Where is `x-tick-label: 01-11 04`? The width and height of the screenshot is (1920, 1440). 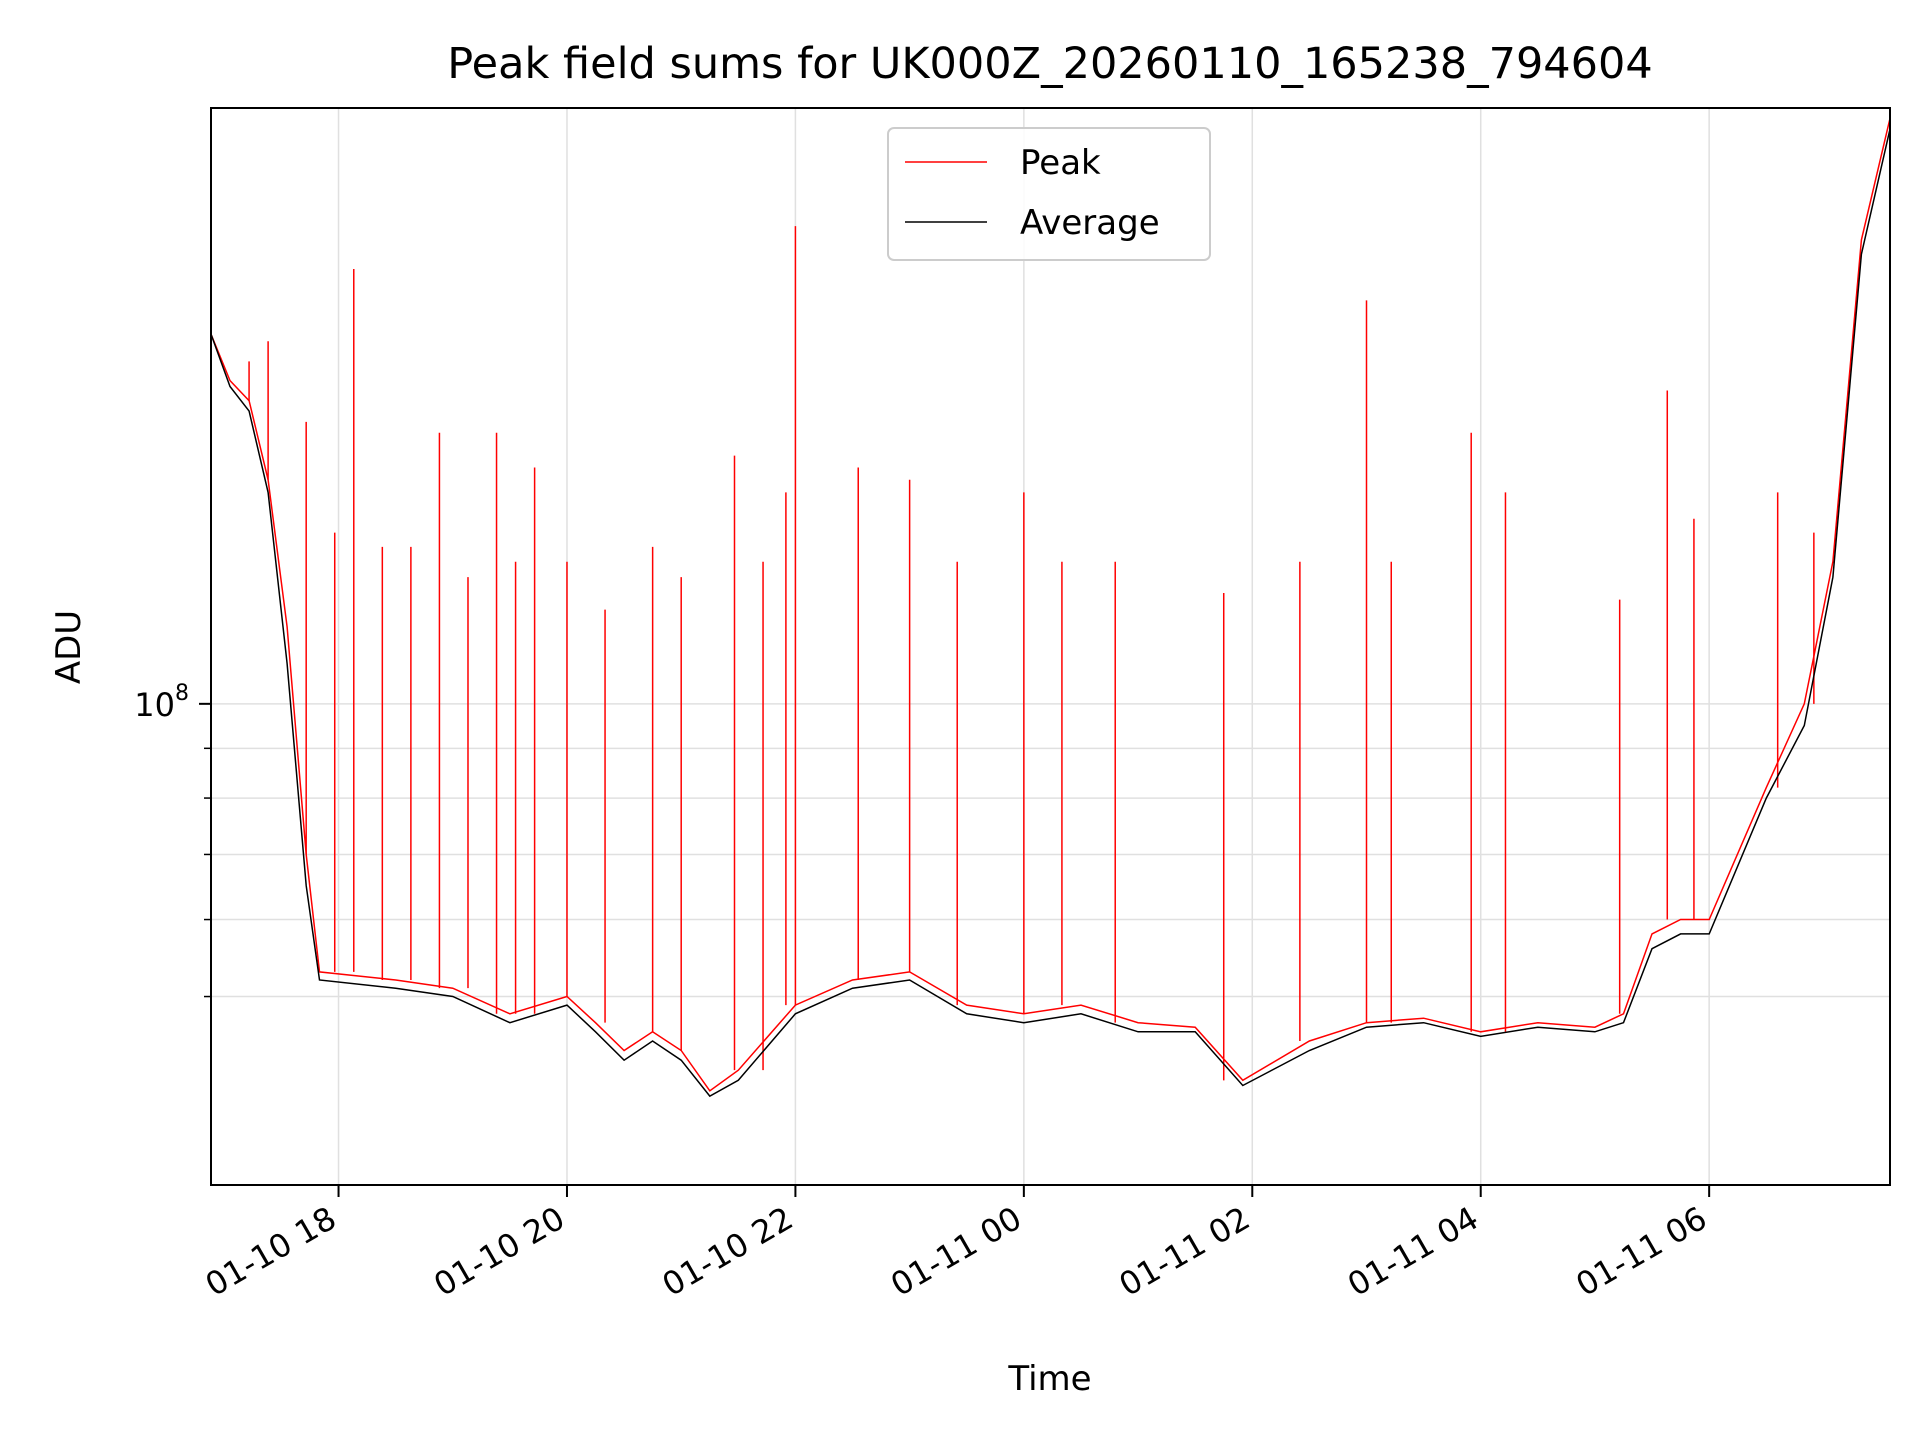 x-tick-label: 01-11 04 is located at coordinates (1413, 1251).